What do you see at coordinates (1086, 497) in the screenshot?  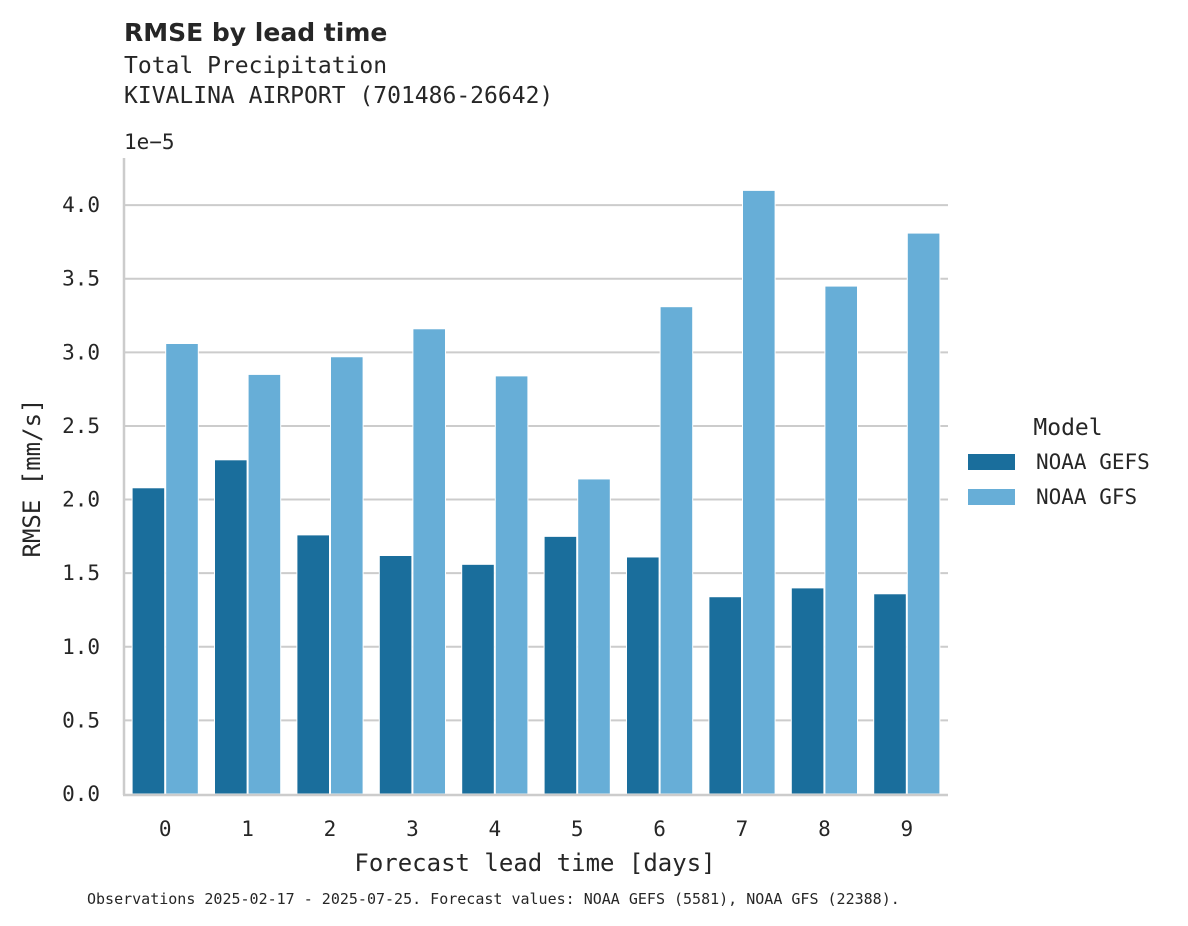 I see `legend-label: NOAA GFS` at bounding box center [1086, 497].